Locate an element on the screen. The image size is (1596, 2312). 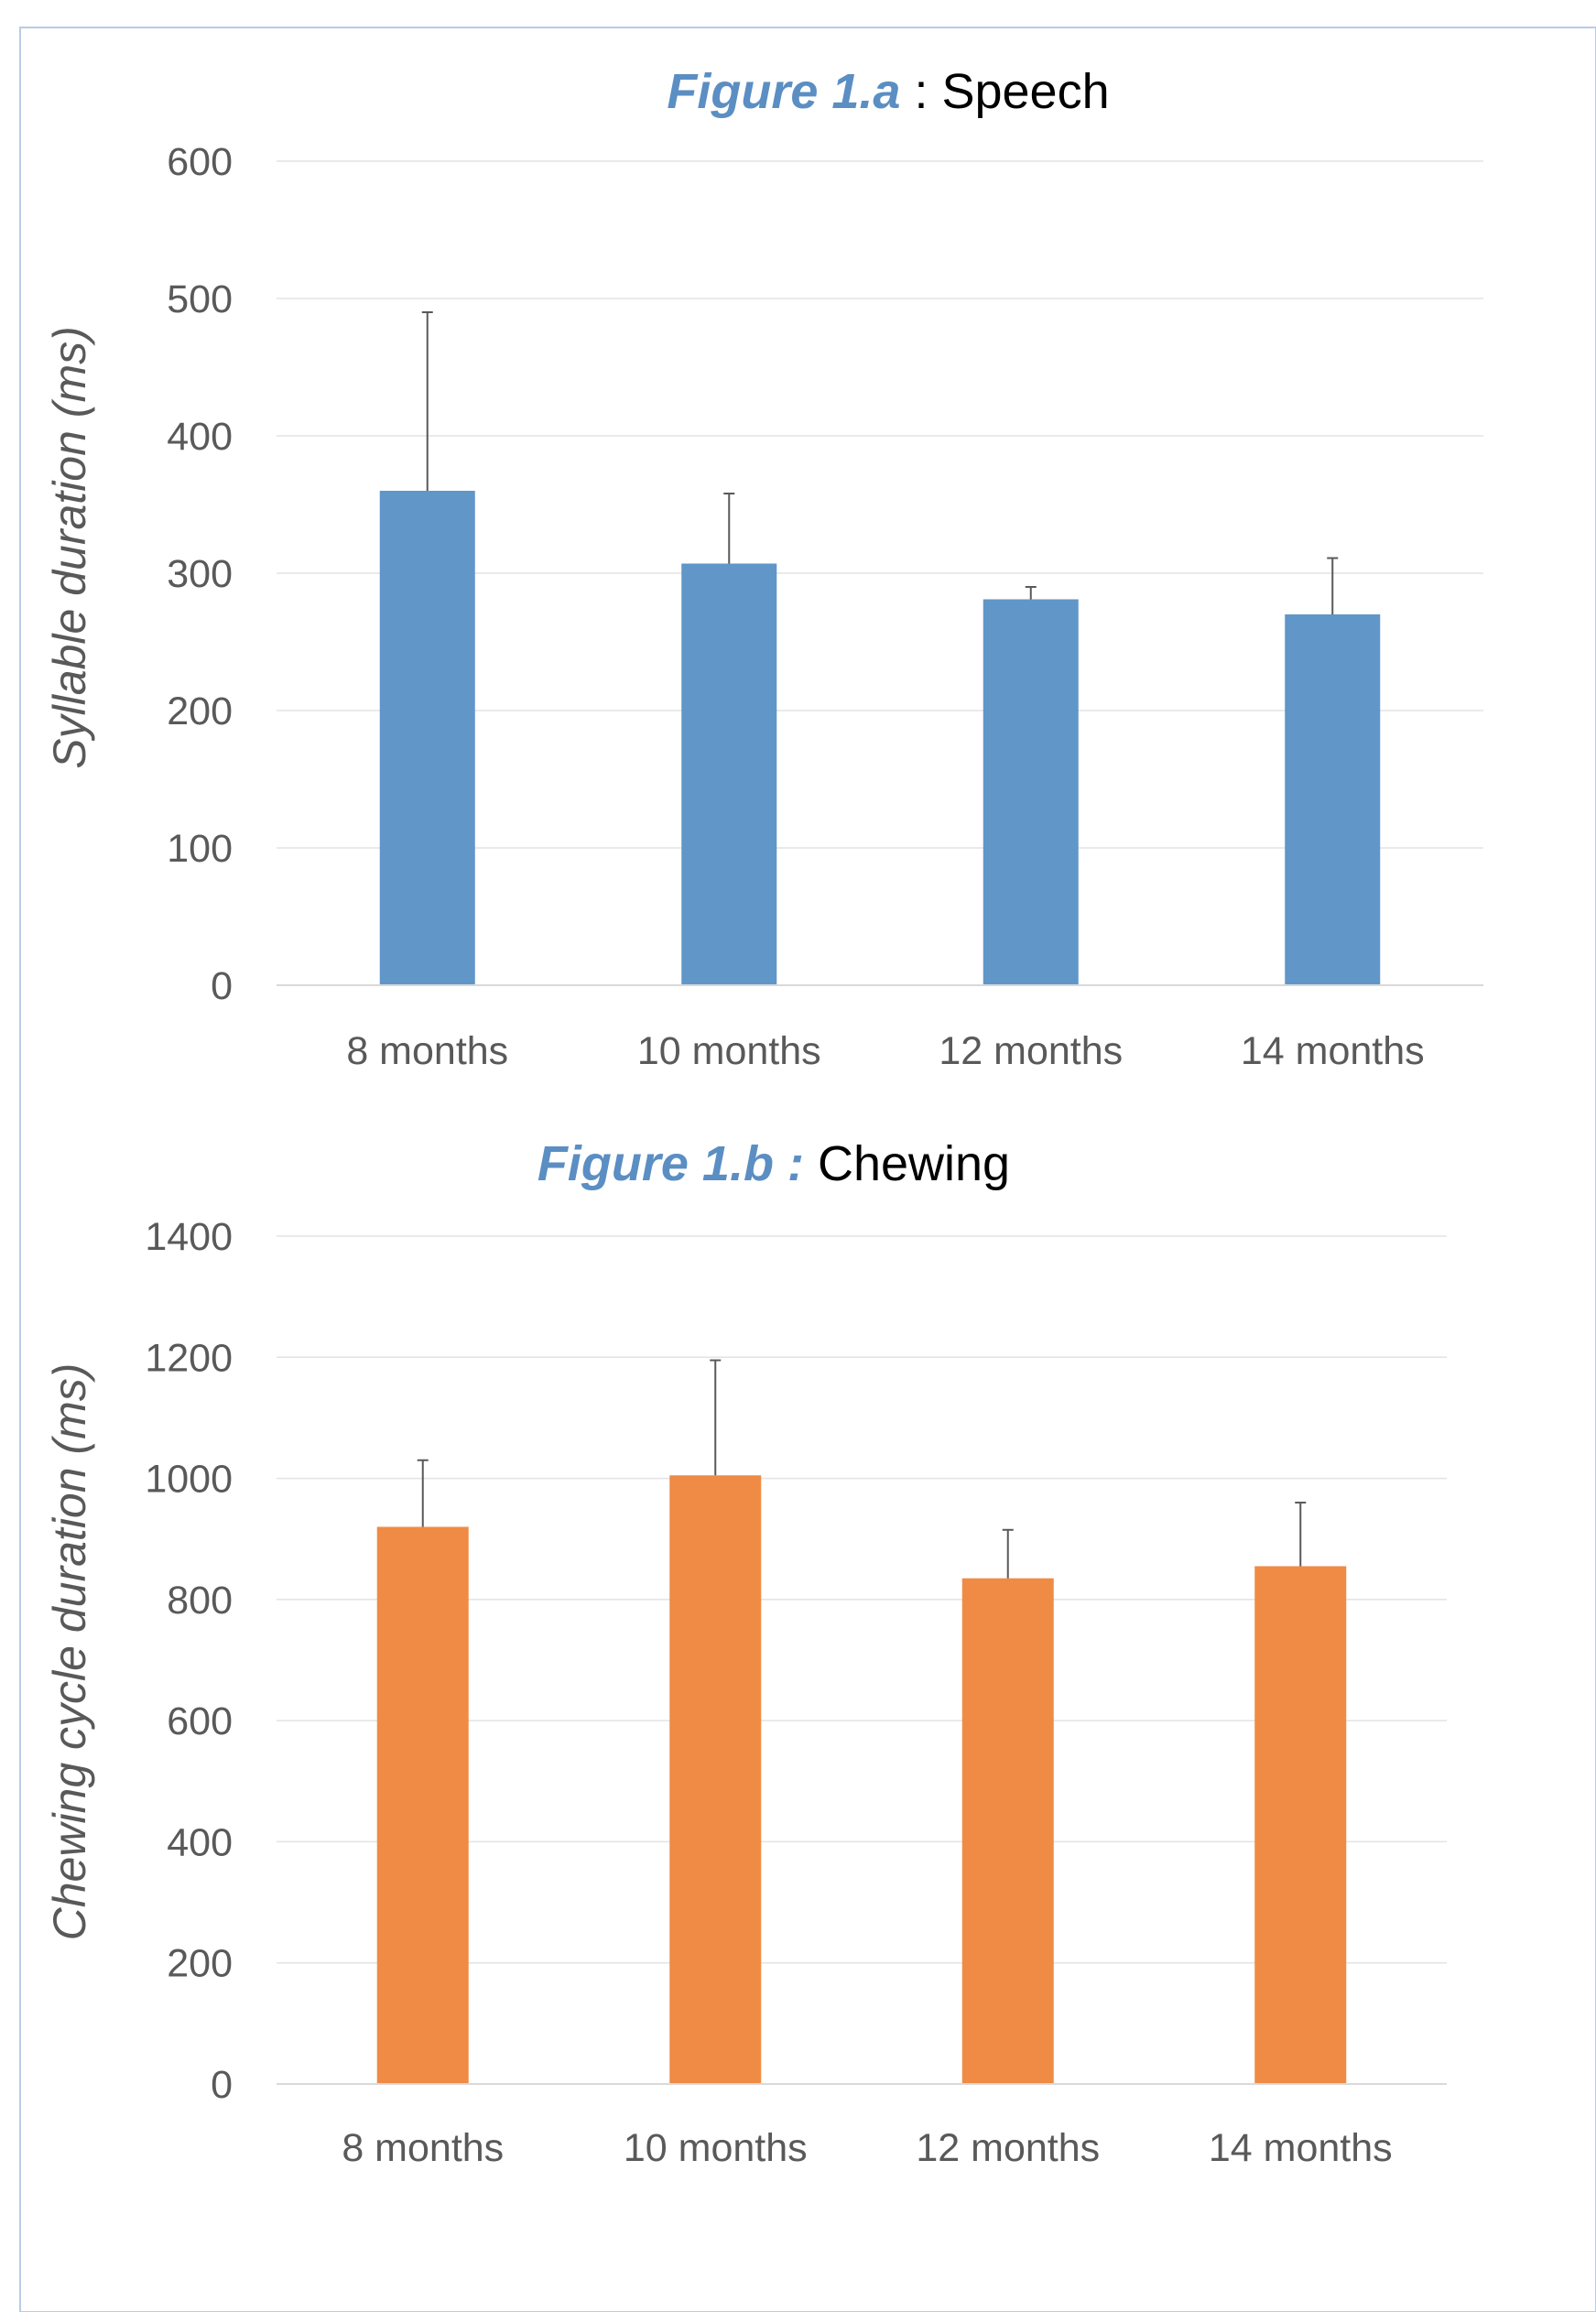
chart-title-rest: Chewing is located at coordinates (907, 1164).